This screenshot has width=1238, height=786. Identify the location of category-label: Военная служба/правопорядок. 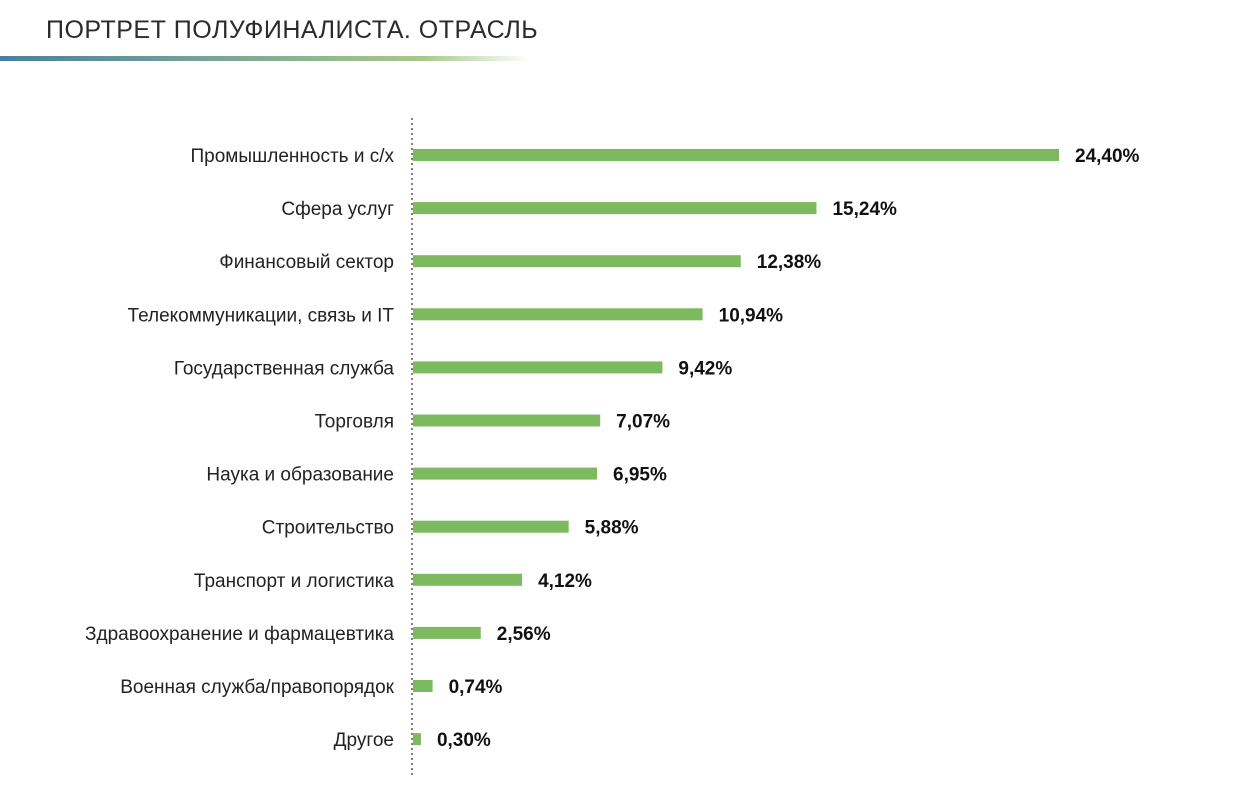
(257, 687).